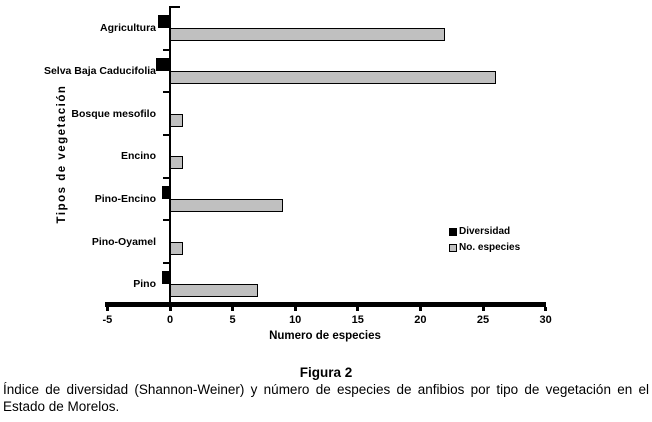 The width and height of the screenshot is (652, 422). What do you see at coordinates (214, 291) in the screenshot?
I see `bar-especies-pino` at bounding box center [214, 291].